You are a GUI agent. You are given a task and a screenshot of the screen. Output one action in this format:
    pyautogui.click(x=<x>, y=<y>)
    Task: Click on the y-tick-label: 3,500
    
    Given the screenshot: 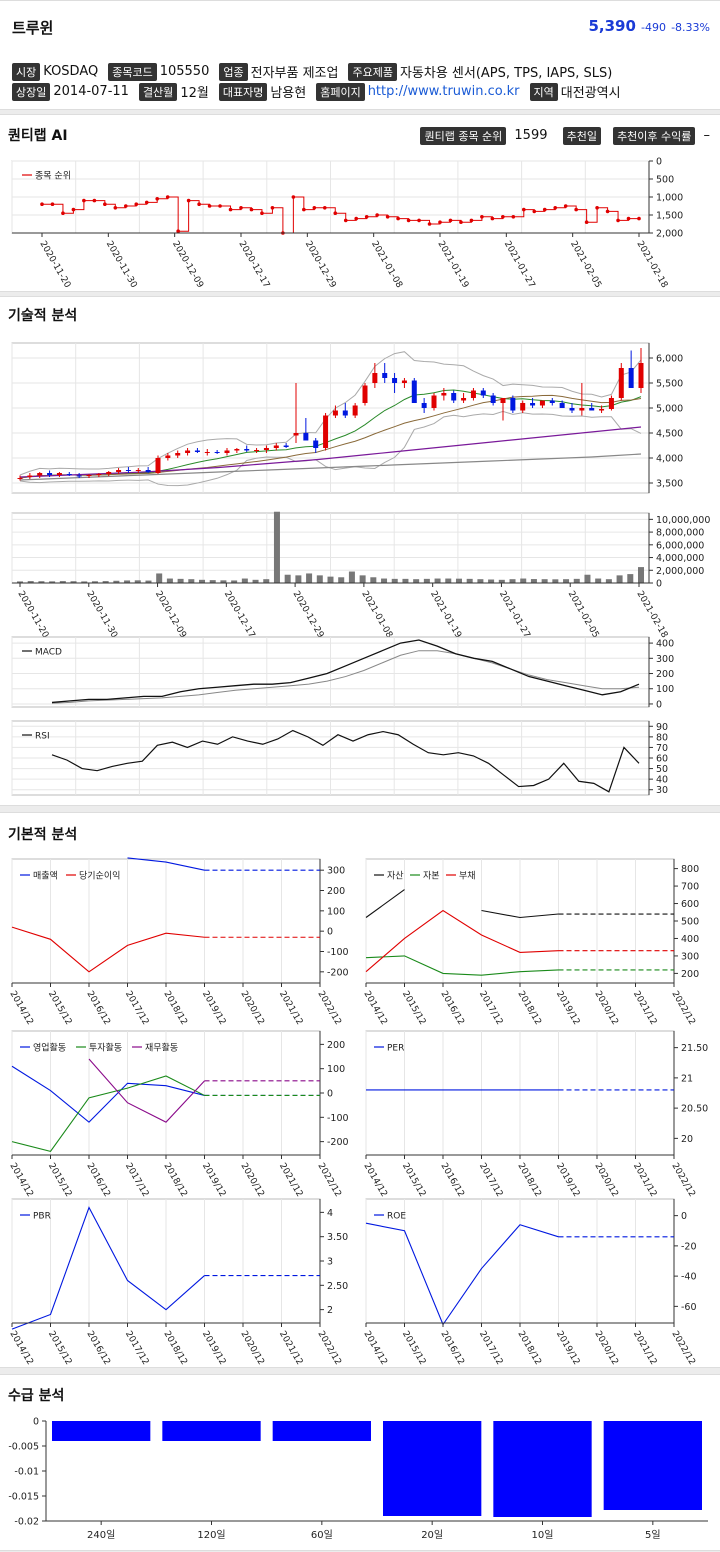 What is the action you would take?
    pyautogui.click(x=669, y=484)
    